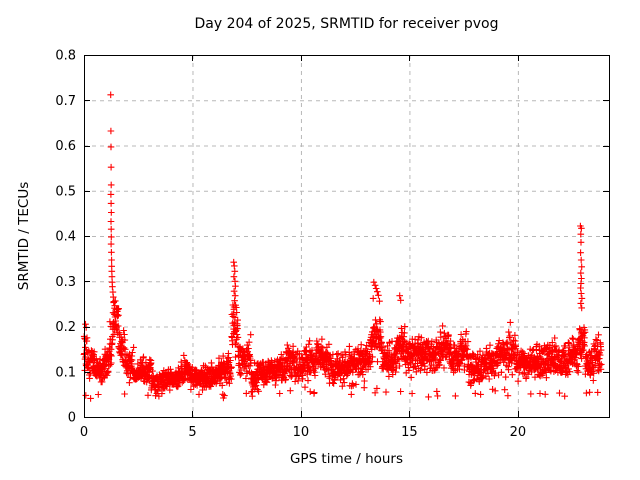  What do you see at coordinates (72, 418) in the screenshot?
I see `y-tick-label: 0` at bounding box center [72, 418].